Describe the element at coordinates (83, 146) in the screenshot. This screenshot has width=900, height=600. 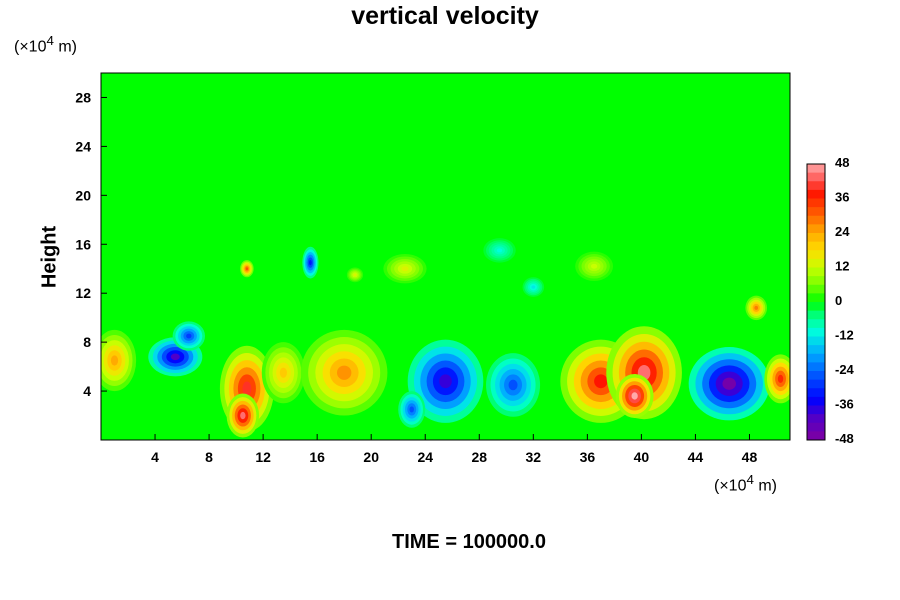
I see `y-tick-label: 24` at that location.